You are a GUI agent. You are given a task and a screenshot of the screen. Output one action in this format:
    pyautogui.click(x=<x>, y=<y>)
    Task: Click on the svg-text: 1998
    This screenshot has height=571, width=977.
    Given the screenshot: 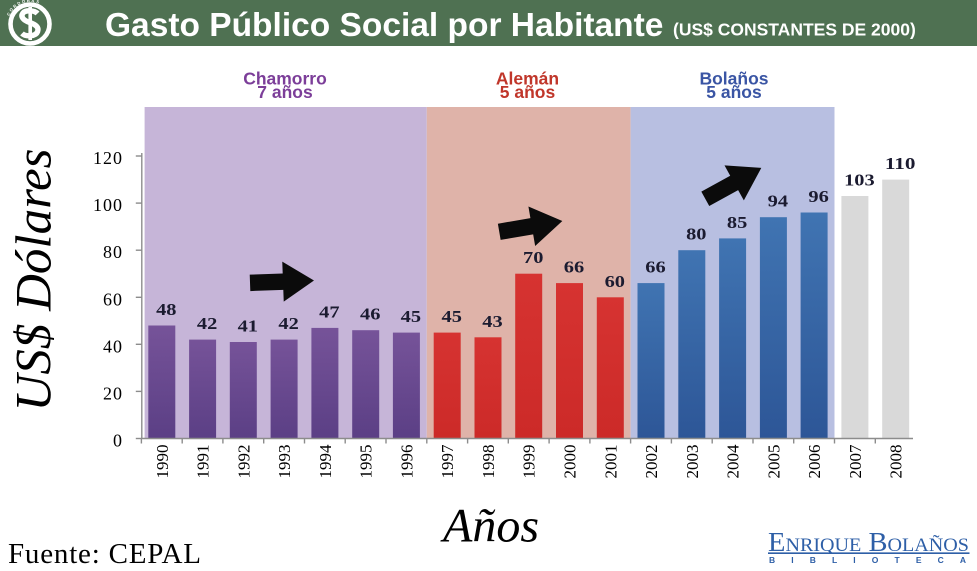 What is the action you would take?
    pyautogui.click(x=488, y=462)
    